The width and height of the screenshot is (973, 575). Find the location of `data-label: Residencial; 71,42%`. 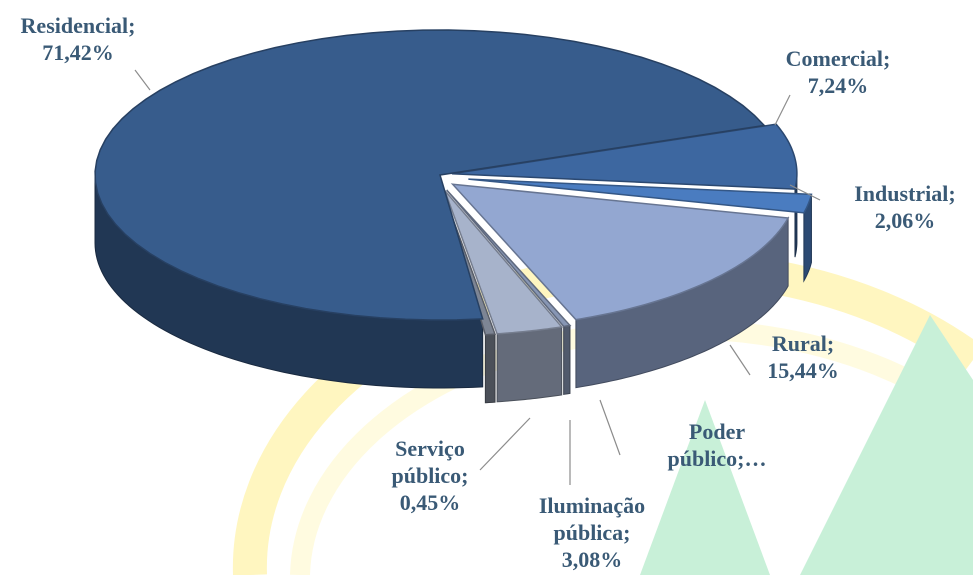

data-label: Residencial; 71,42% is located at coordinates (79, 39).